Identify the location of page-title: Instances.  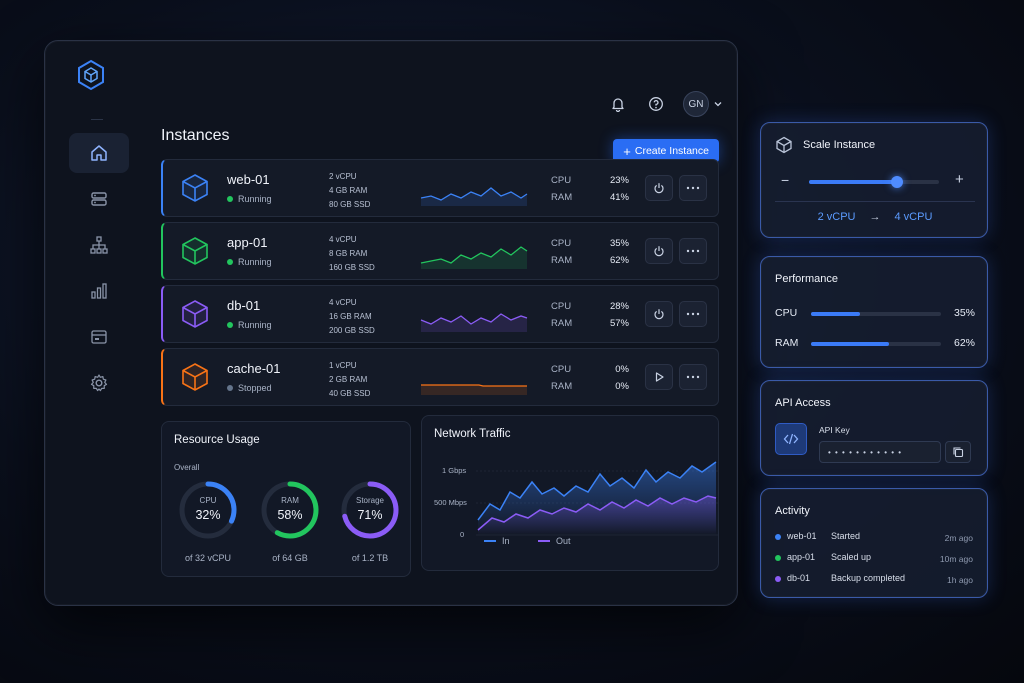
(195, 135).